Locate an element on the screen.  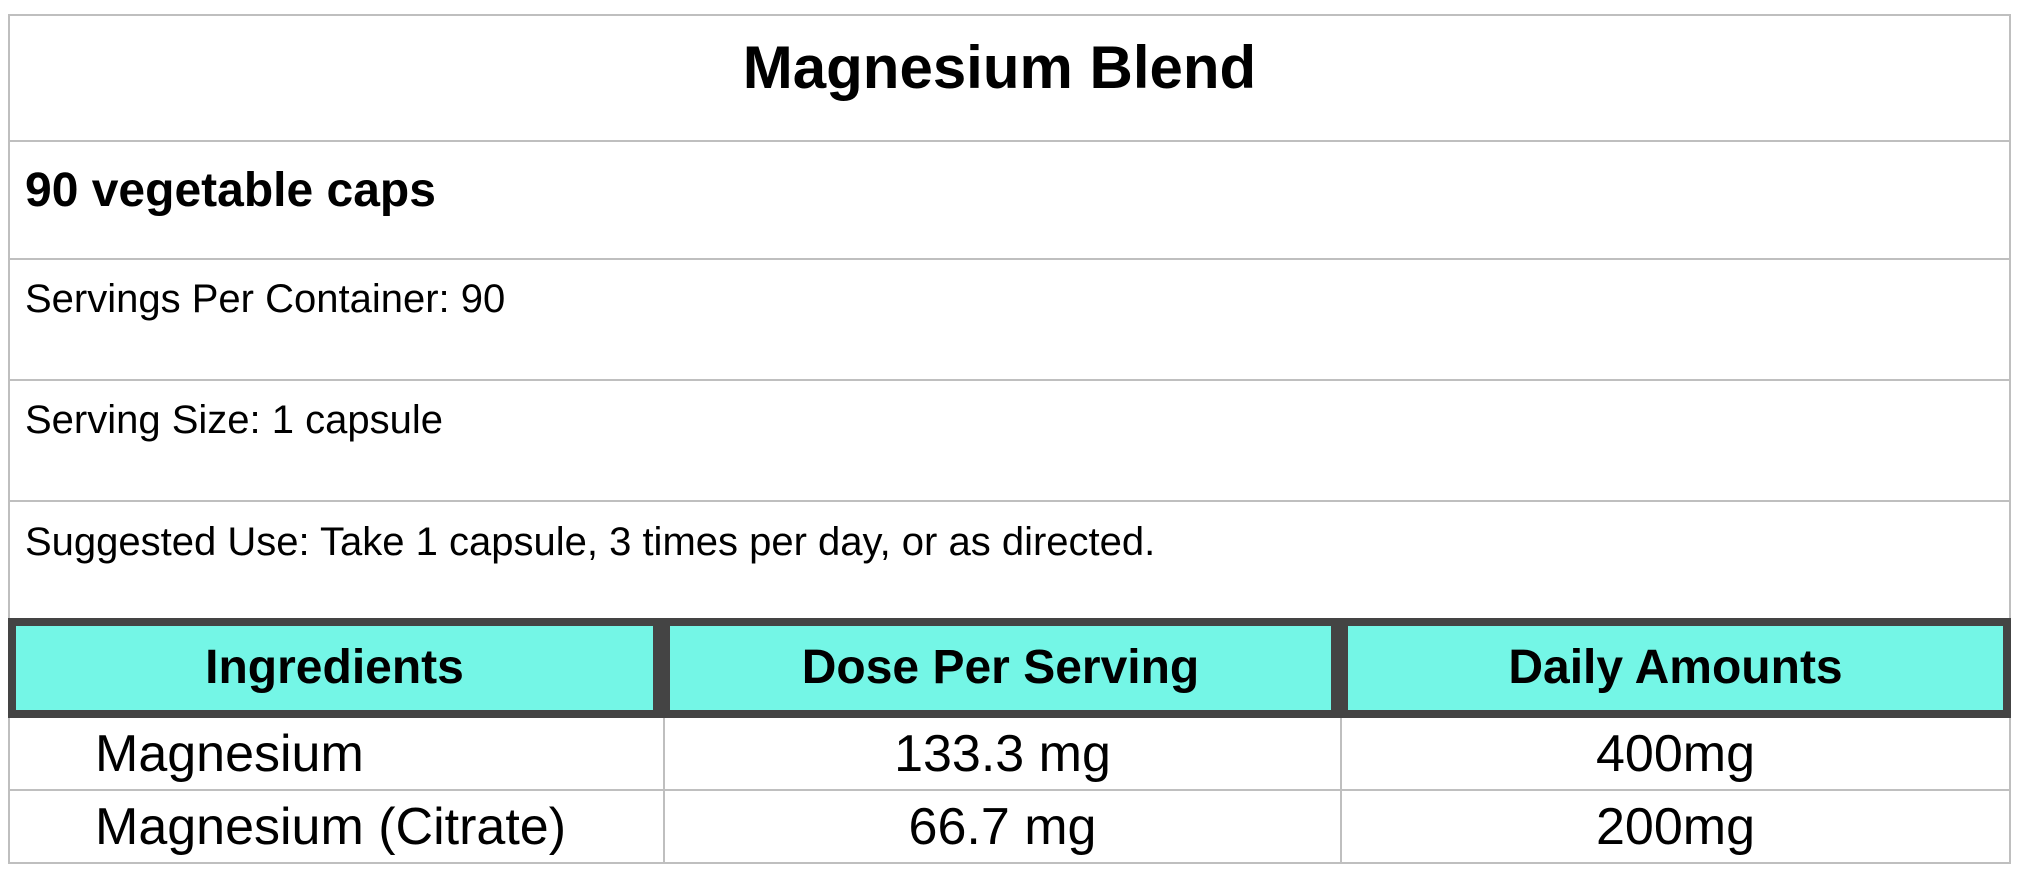
capsule-count: 90 vegetable caps is located at coordinates (1009, 201).